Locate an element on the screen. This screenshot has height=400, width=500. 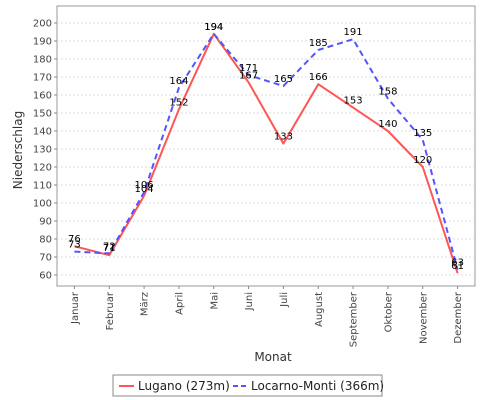
x-tick-label: Juli is located at coordinates (284, 300).